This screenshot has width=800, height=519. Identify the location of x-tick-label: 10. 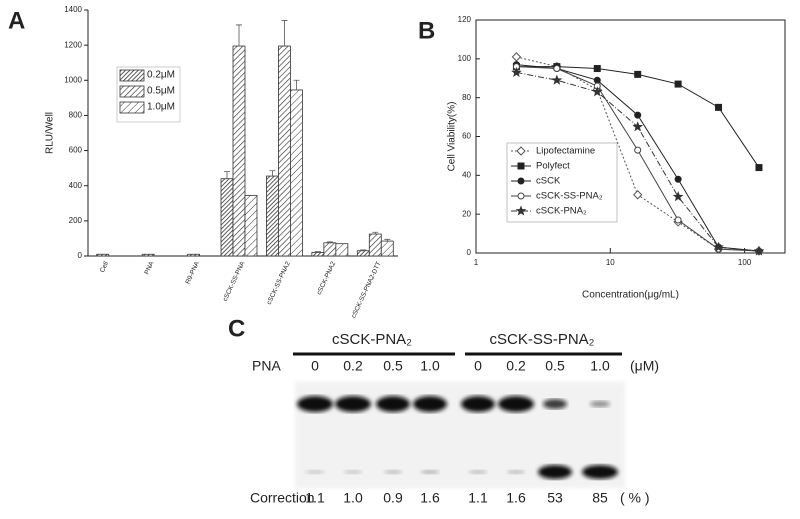
(610, 262).